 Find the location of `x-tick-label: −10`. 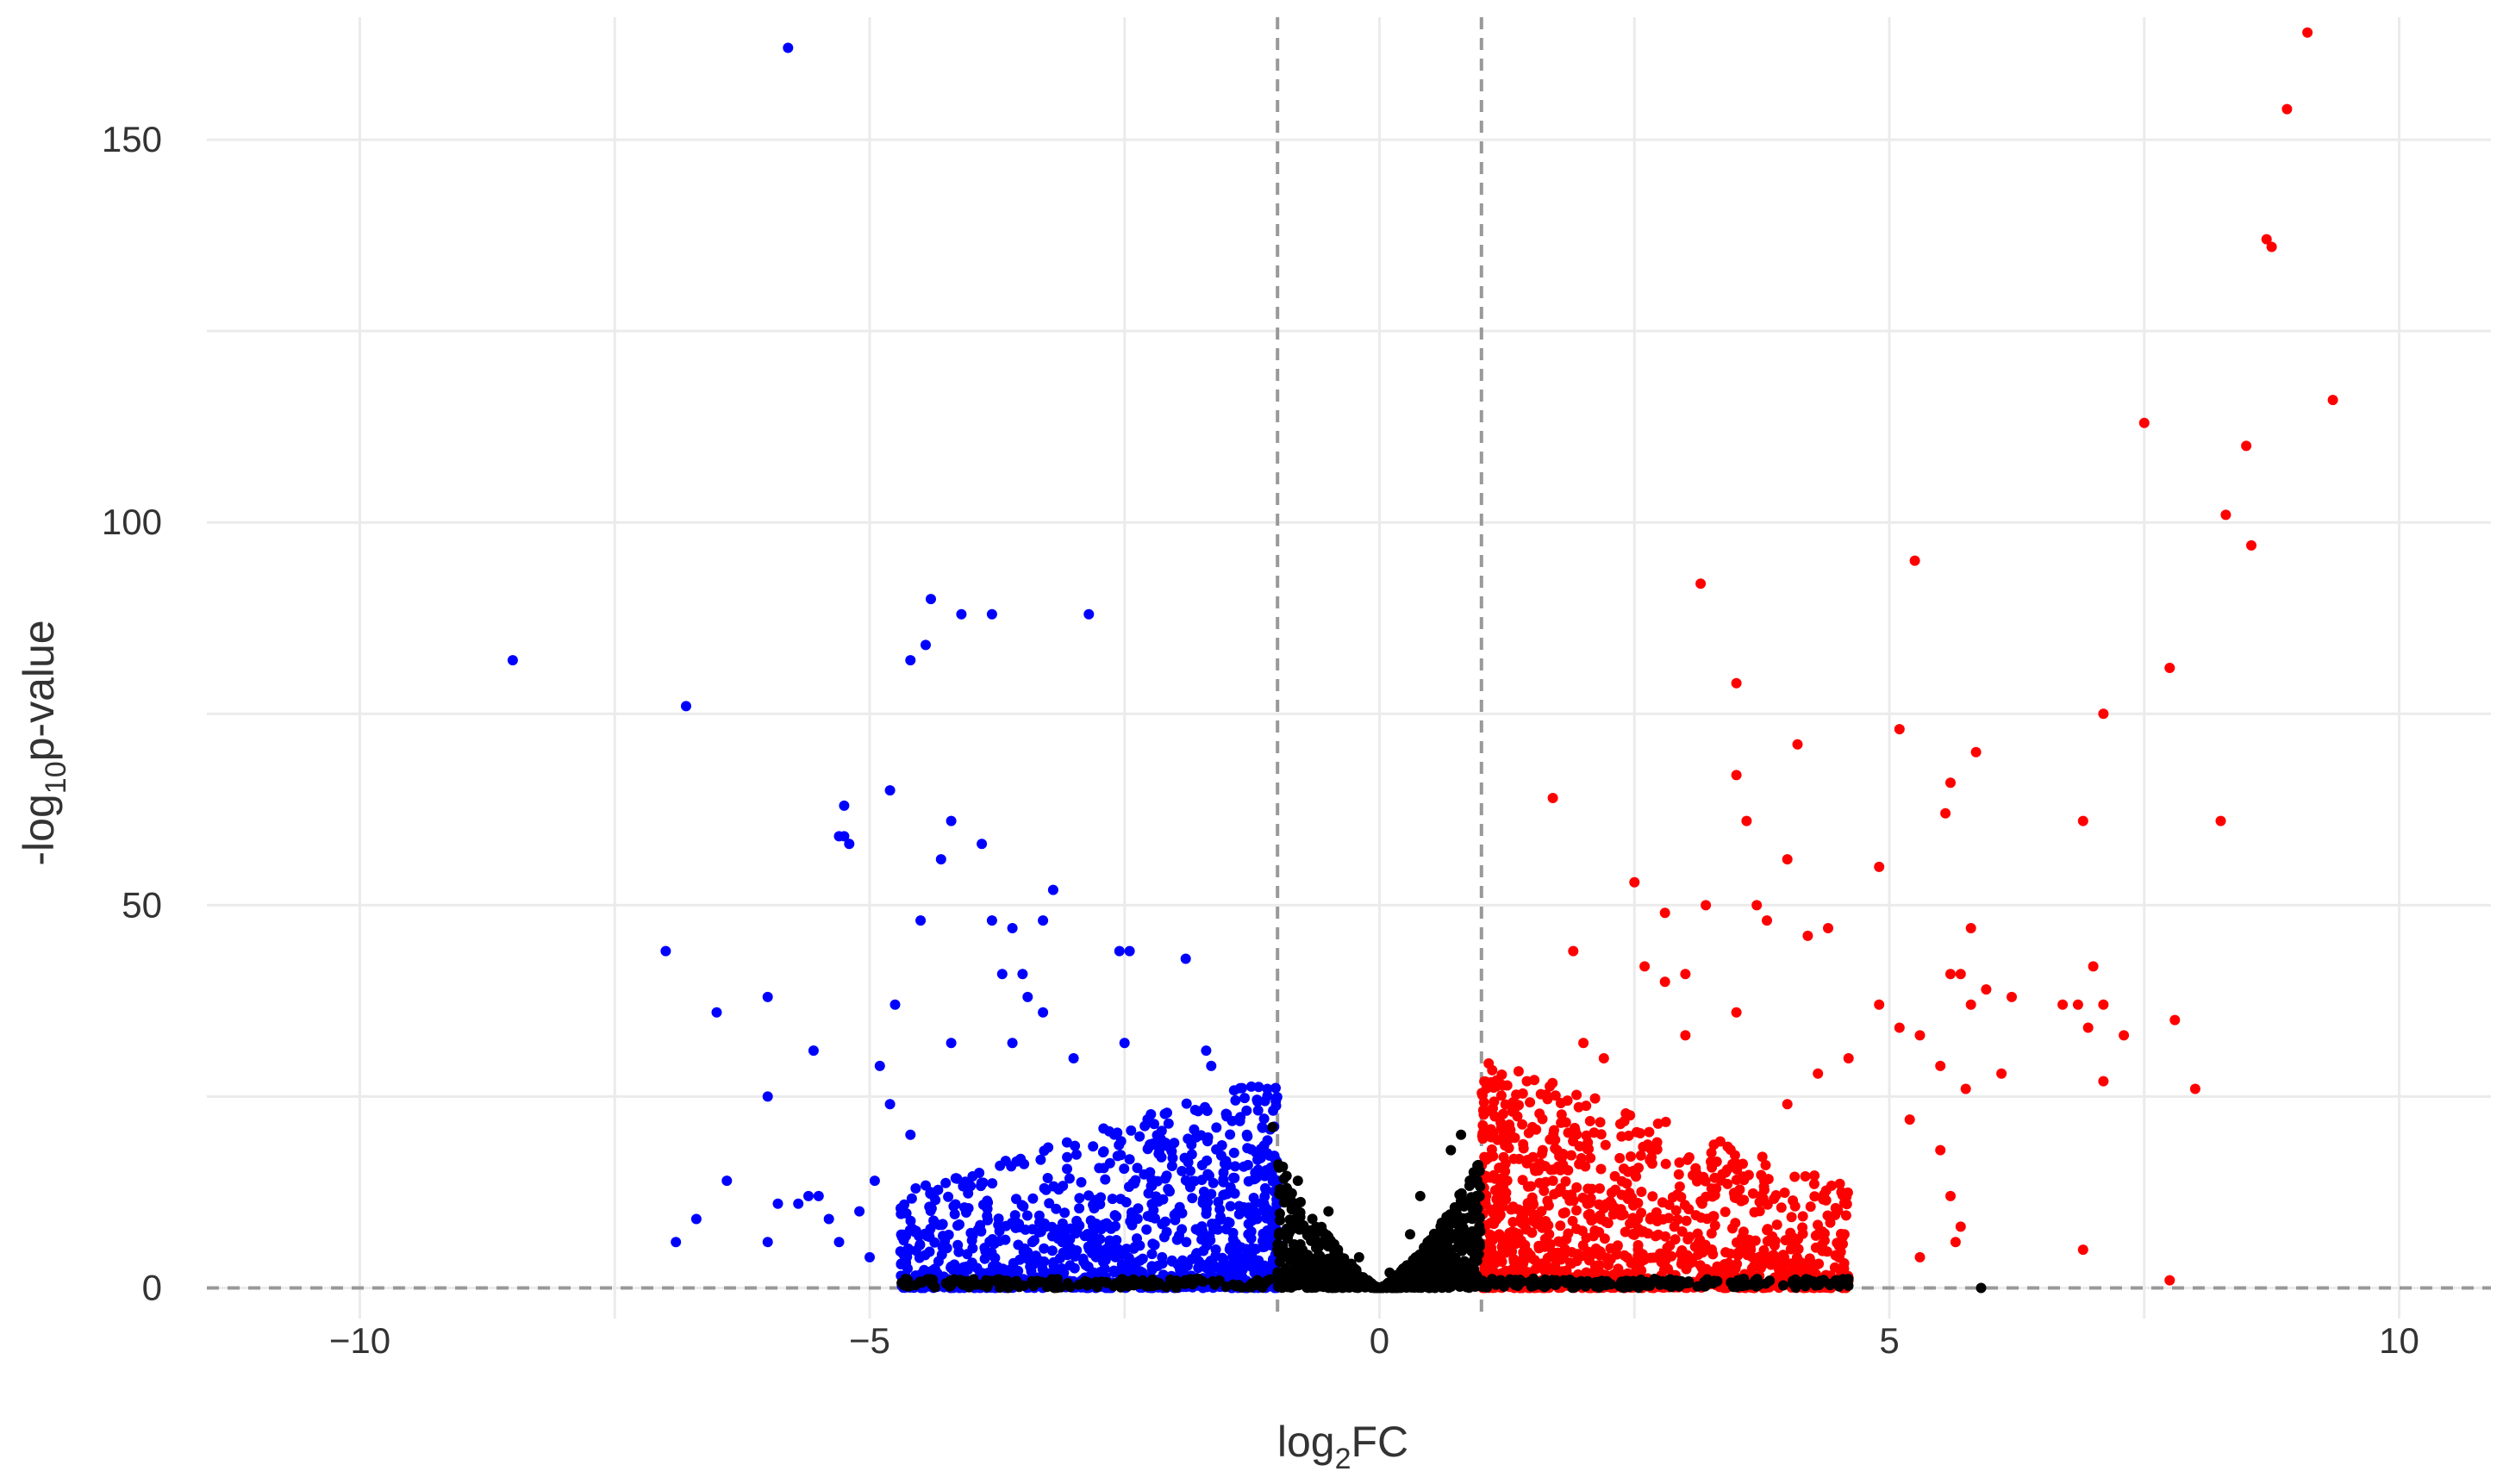

x-tick-label: −10 is located at coordinates (359, 1341).